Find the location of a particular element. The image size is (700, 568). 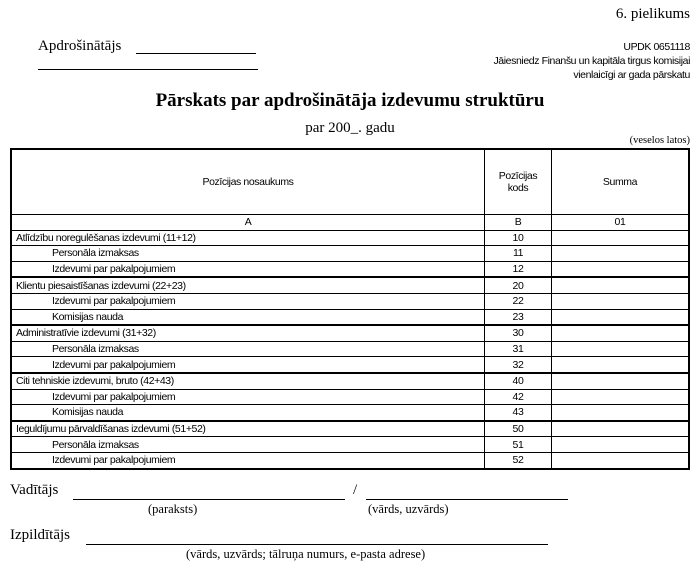

table-row: Izdevumi par pakalpojumiem 32 is located at coordinates (350, 365).